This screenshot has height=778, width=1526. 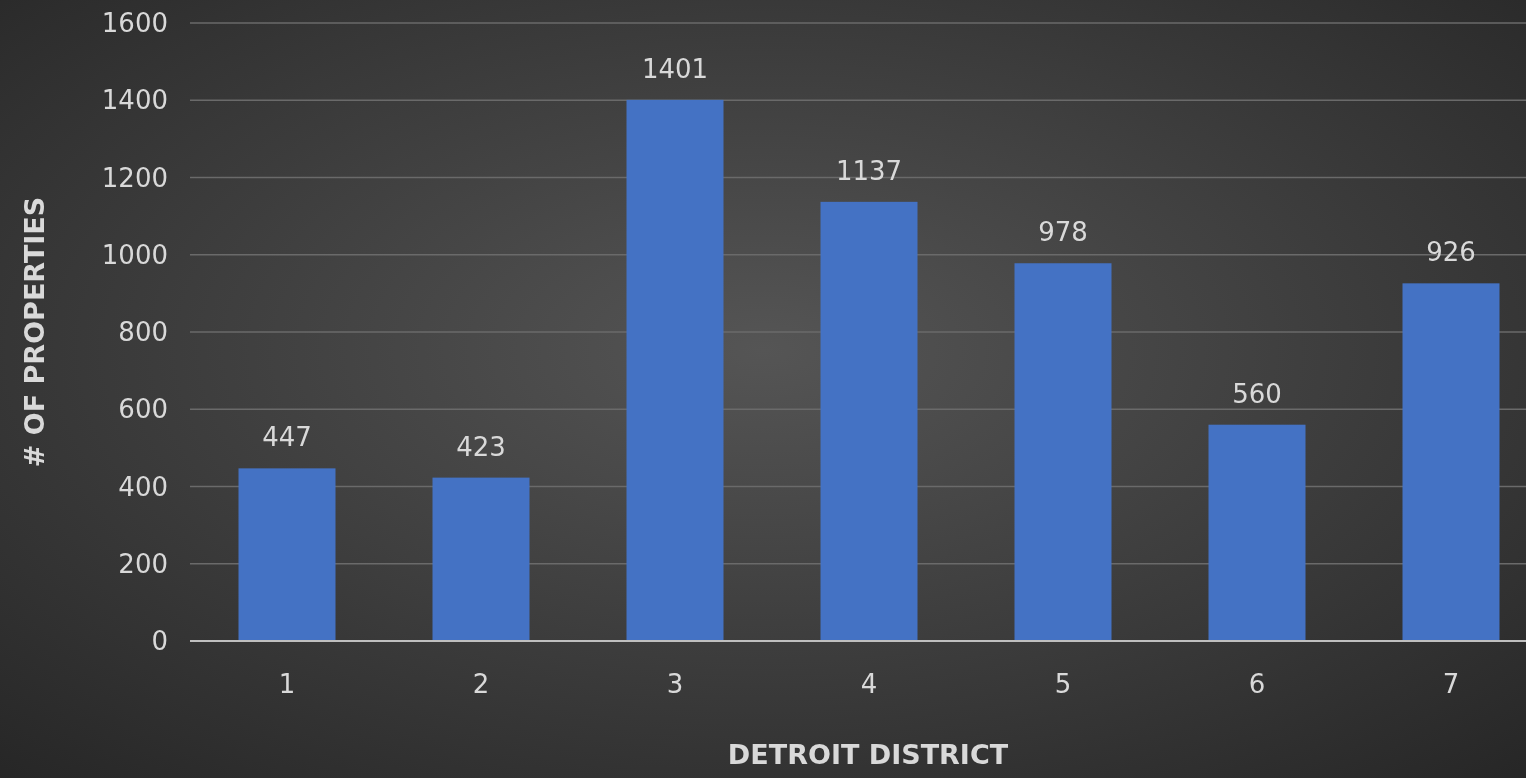 I want to click on data-label: 1137, so click(x=869, y=170).